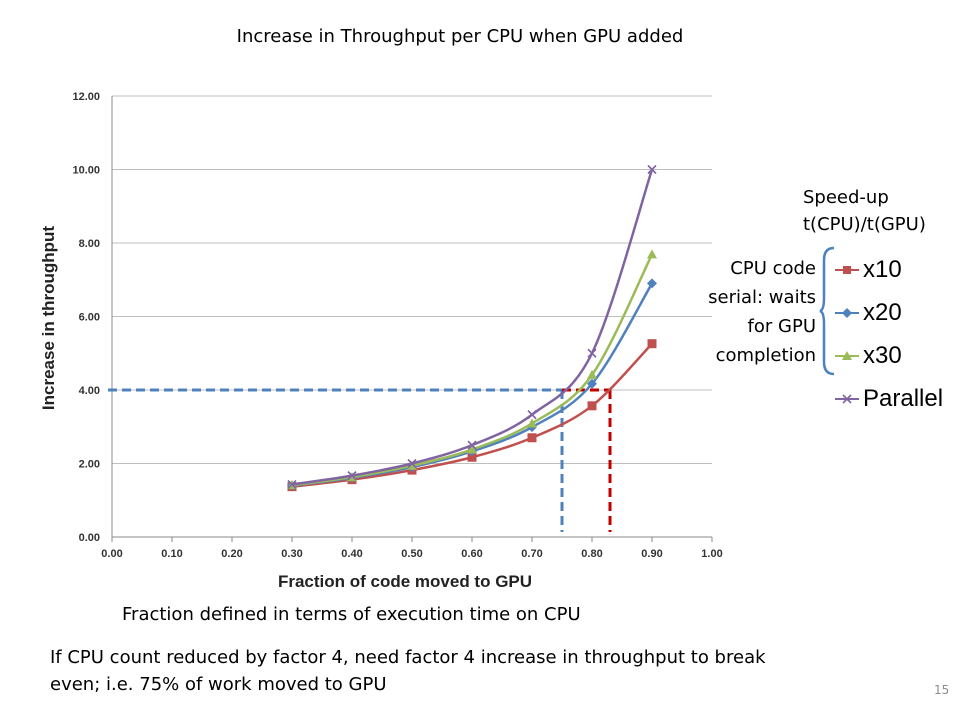 The height and width of the screenshot is (720, 960). I want to click on y-tick-label: 0.00, so click(89, 538).